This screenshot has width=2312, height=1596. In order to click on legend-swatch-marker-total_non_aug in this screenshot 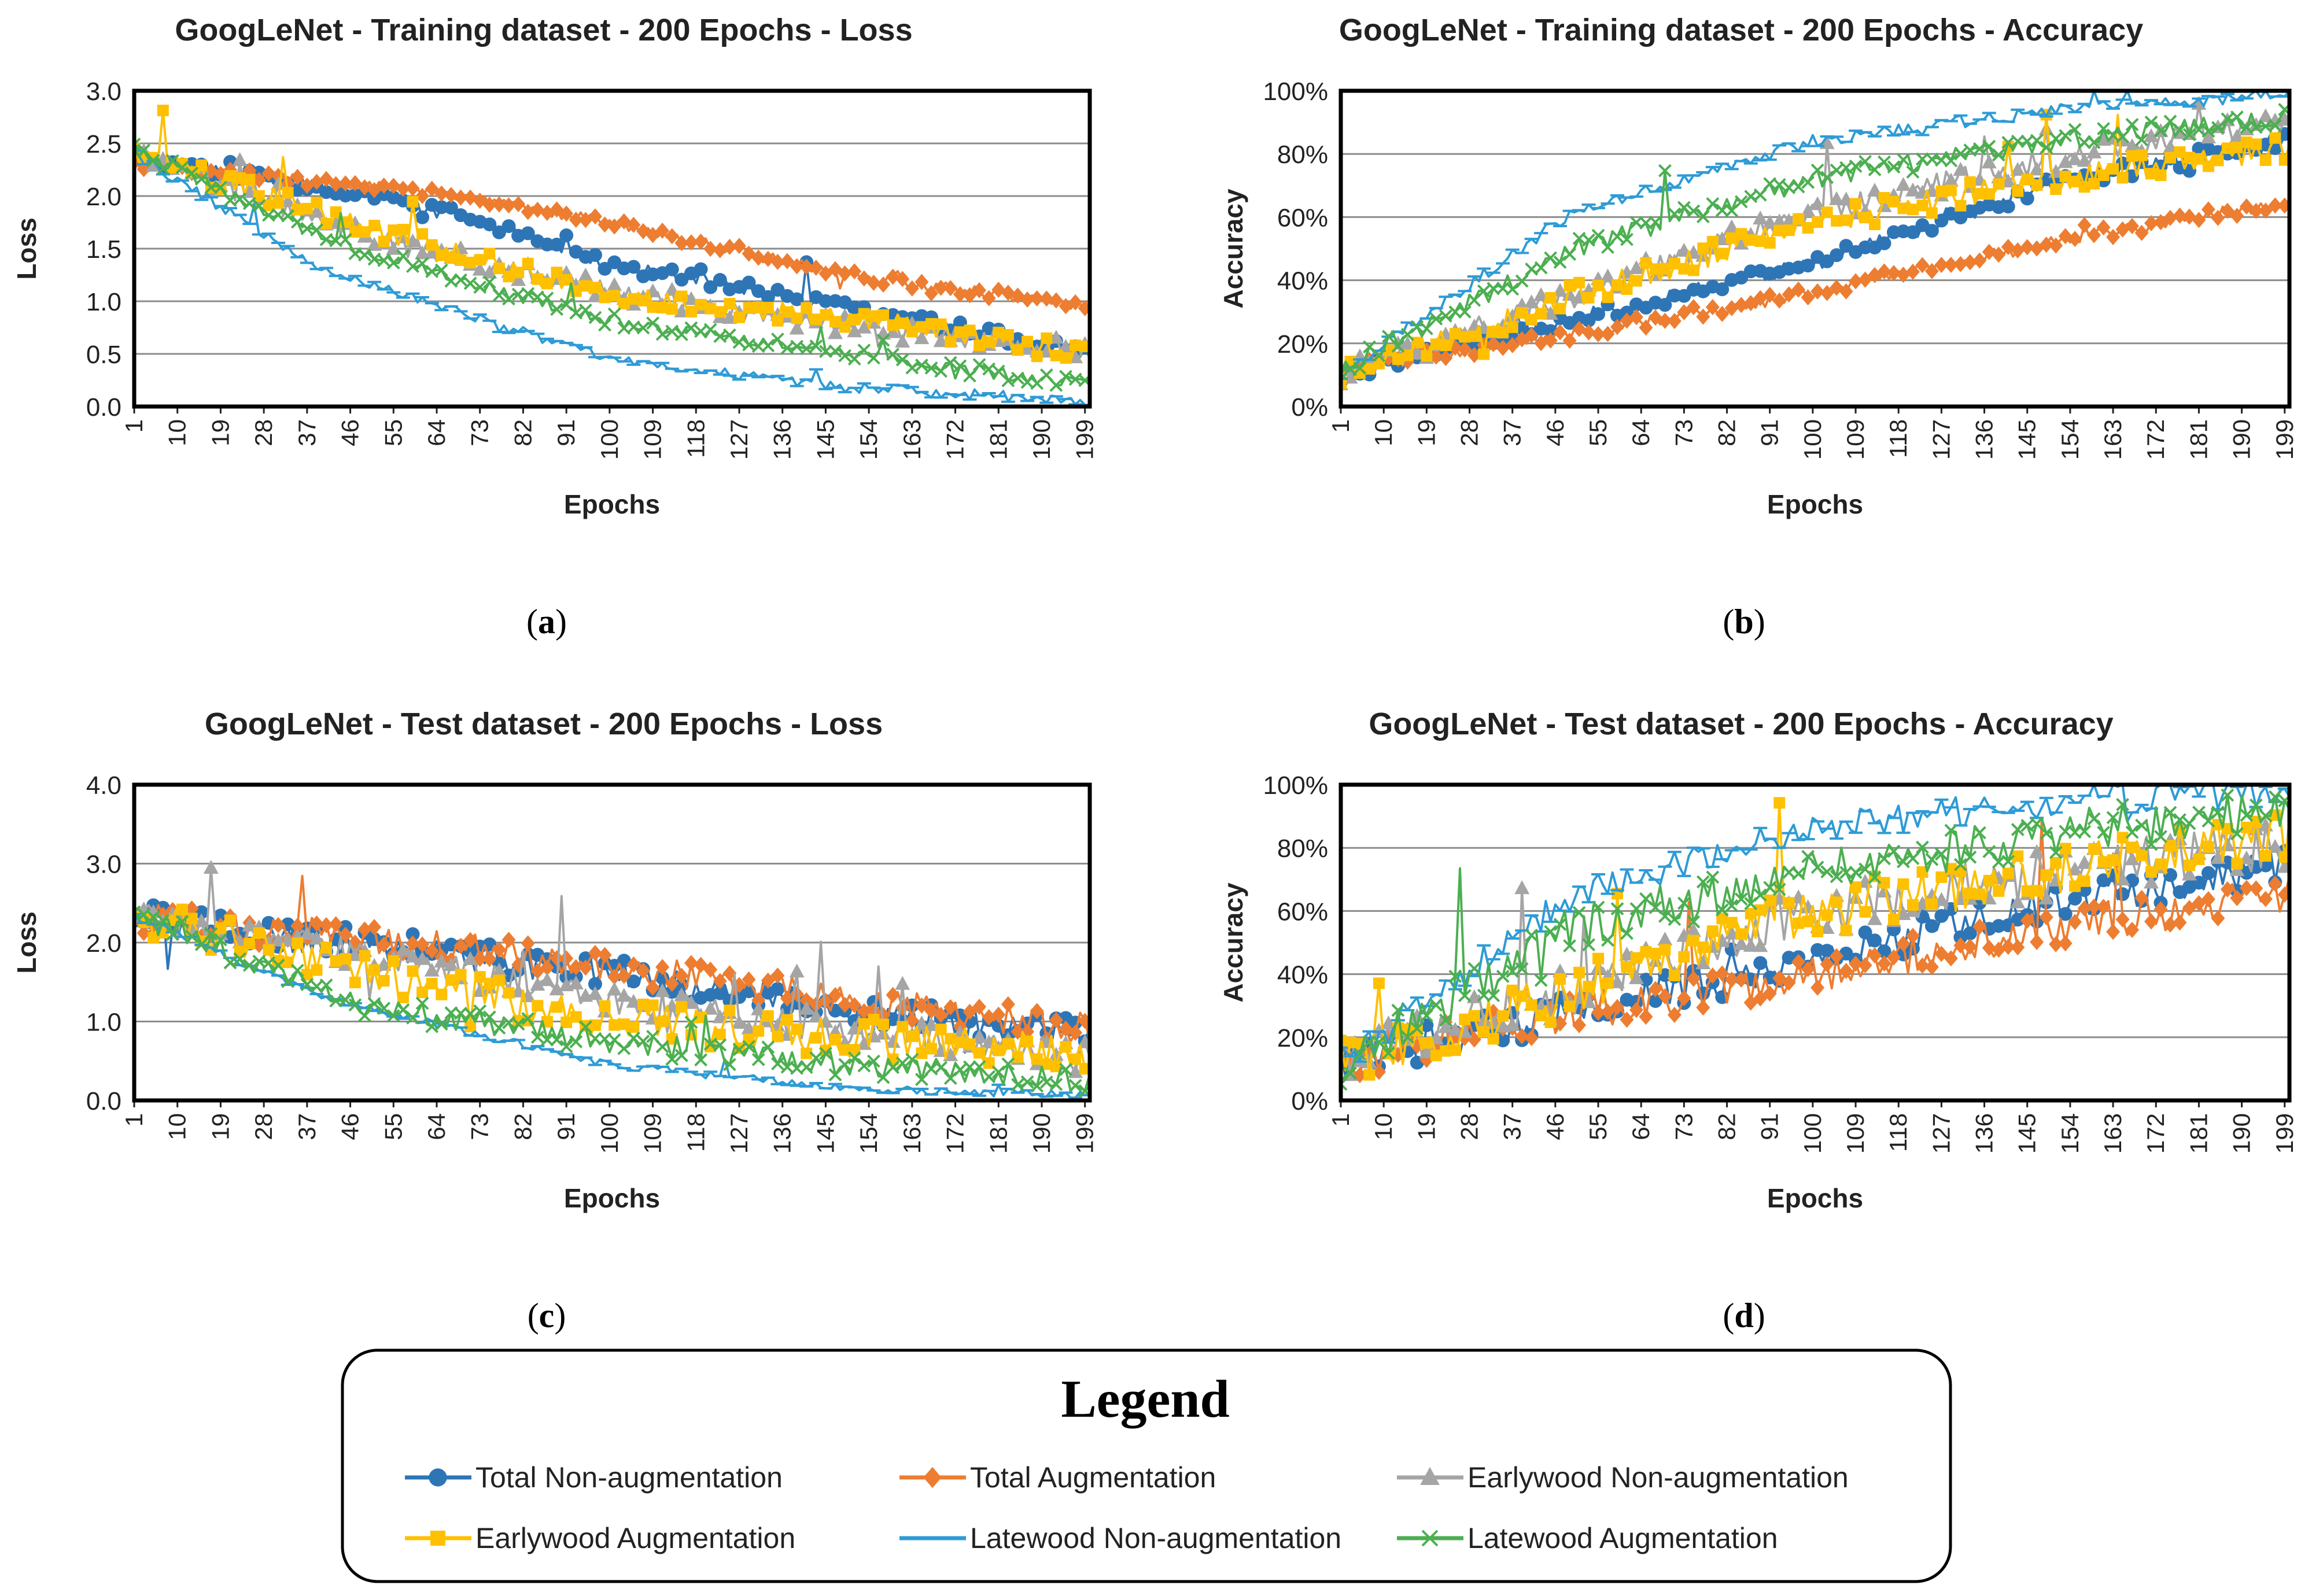, I will do `click(438, 1477)`.